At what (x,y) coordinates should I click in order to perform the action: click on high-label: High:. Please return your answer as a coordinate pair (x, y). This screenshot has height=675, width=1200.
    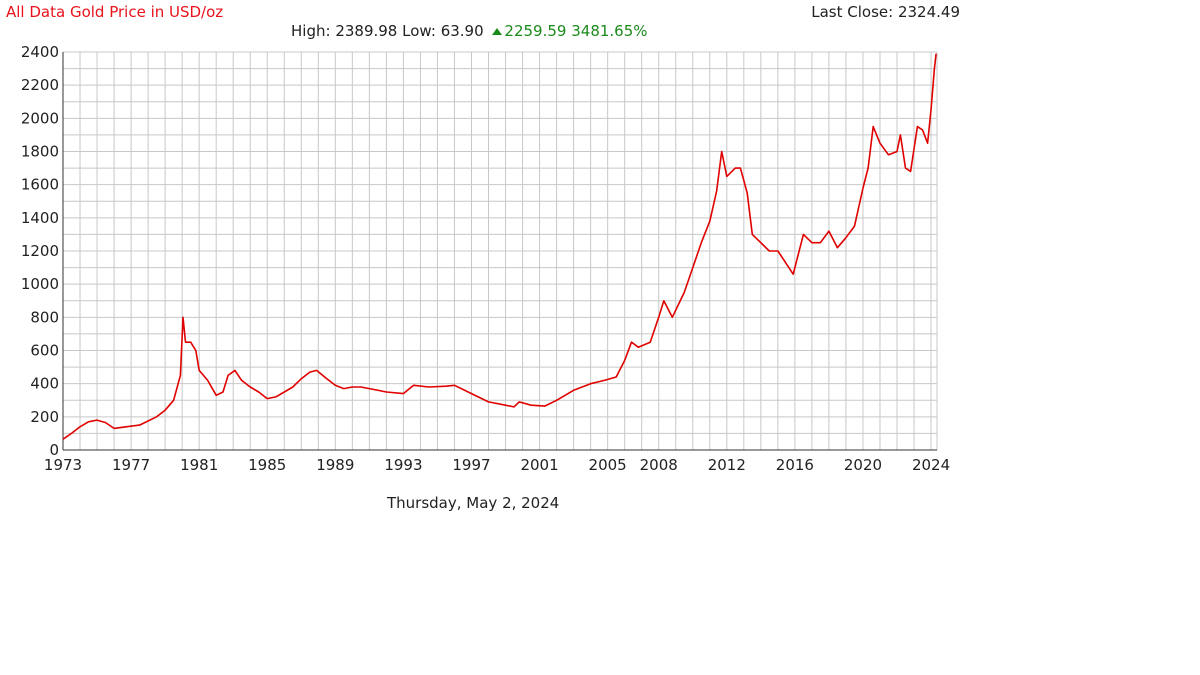
    Looking at the image, I should click on (311, 31).